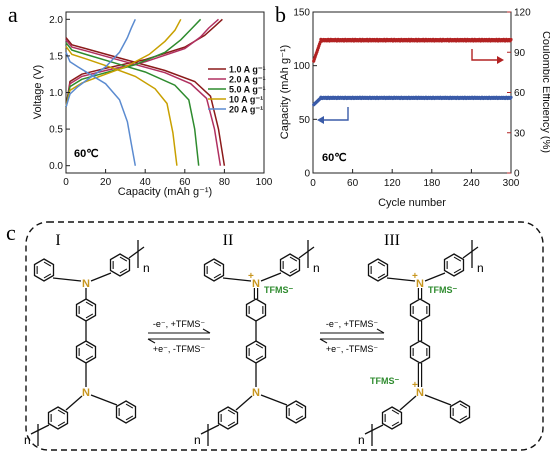 This screenshot has width=550, height=457. What do you see at coordinates (106, 182) in the screenshot?
I see `x-tick-label: 20` at bounding box center [106, 182].